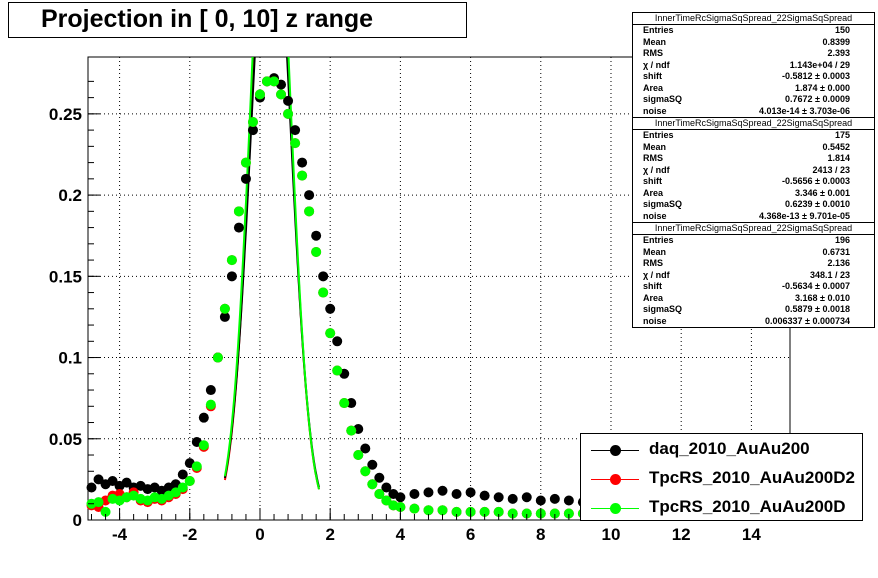  I want to click on legend-label: TpcRS_2010_AuAu200D, so click(747, 506).